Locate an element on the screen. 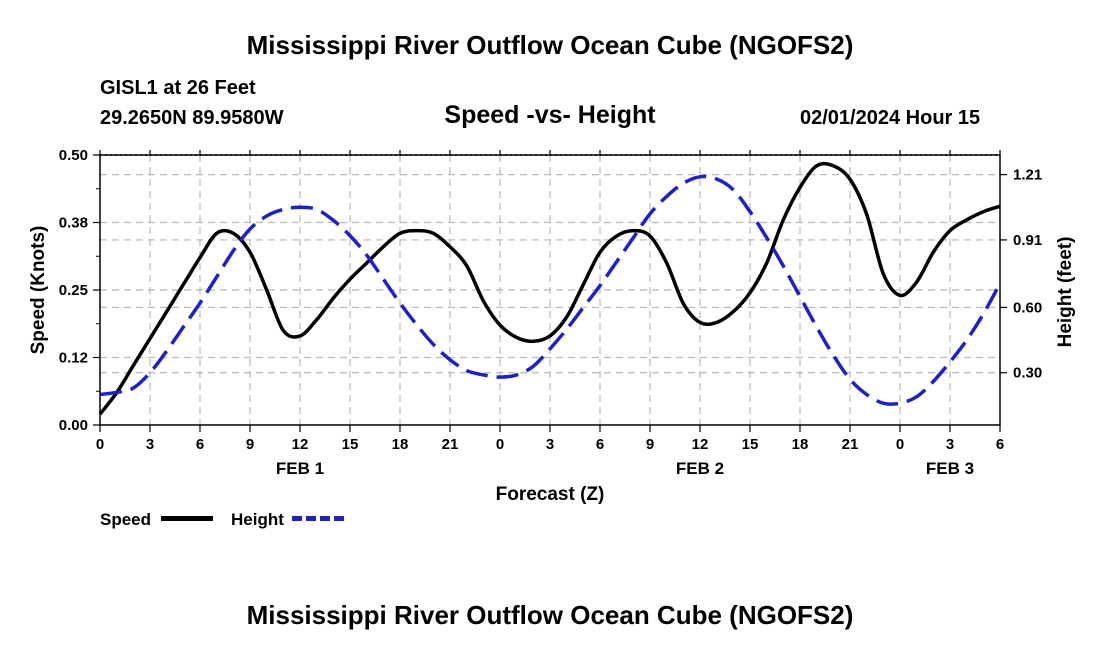 The width and height of the screenshot is (1100, 650). station-label: GISL1 at 26 Feet is located at coordinates (178, 88).